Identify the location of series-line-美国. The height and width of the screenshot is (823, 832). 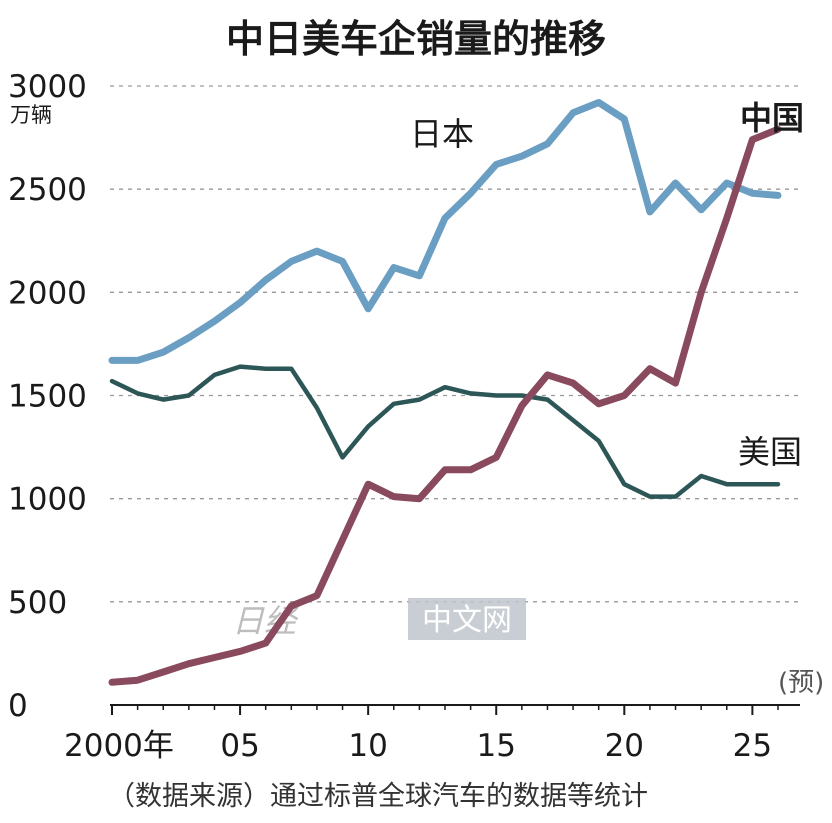
(445, 431).